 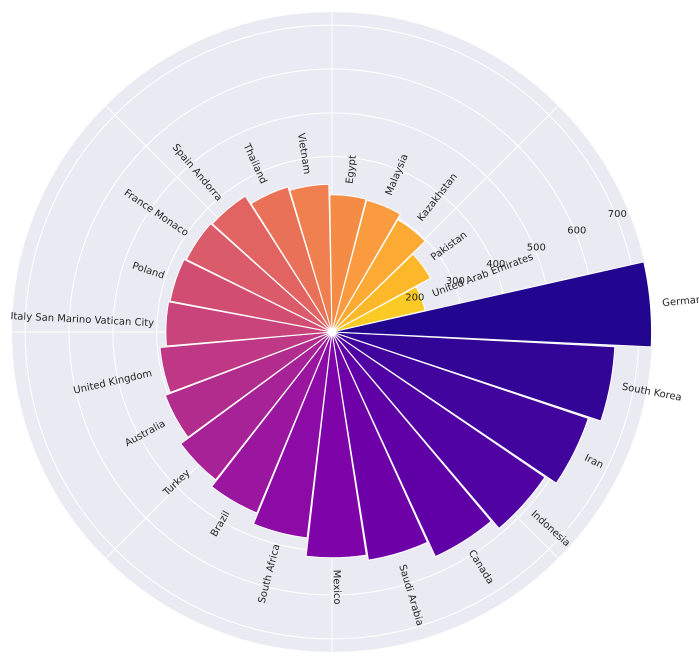 I want to click on radial-tick-label: 600, so click(x=576, y=231).